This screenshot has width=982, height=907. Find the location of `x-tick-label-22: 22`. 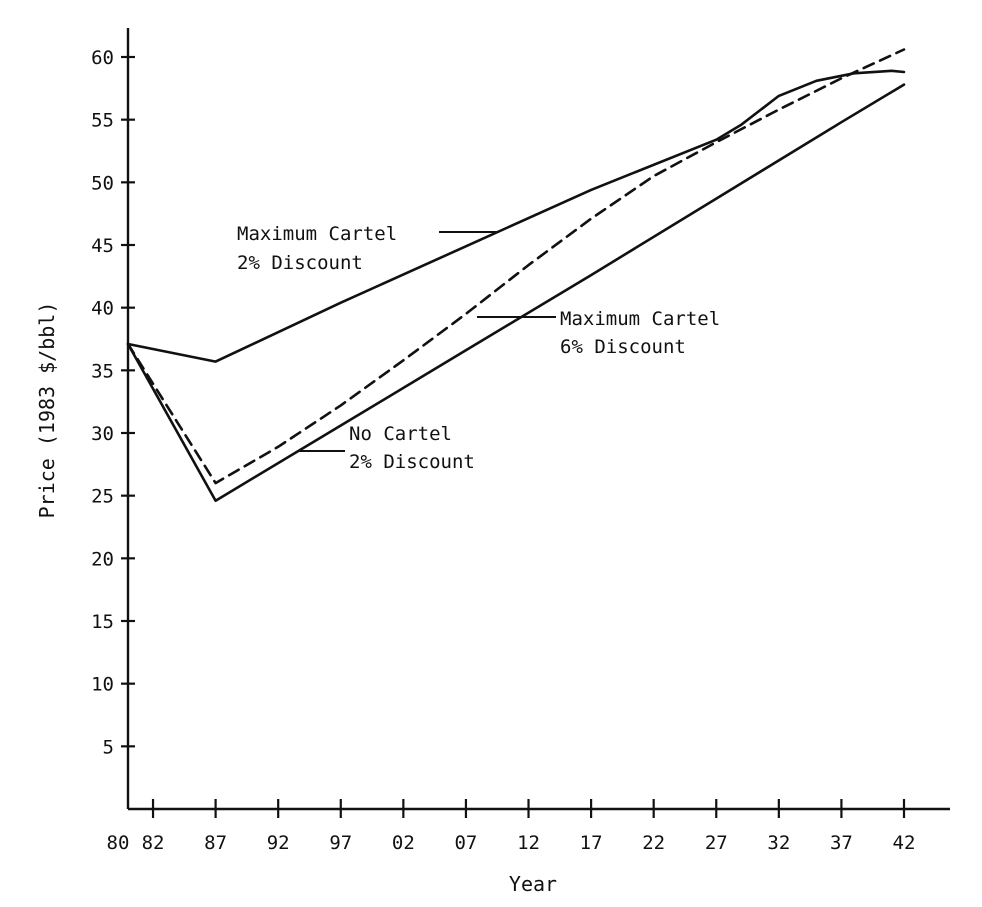

x-tick-label-22: 22 is located at coordinates (653, 843).